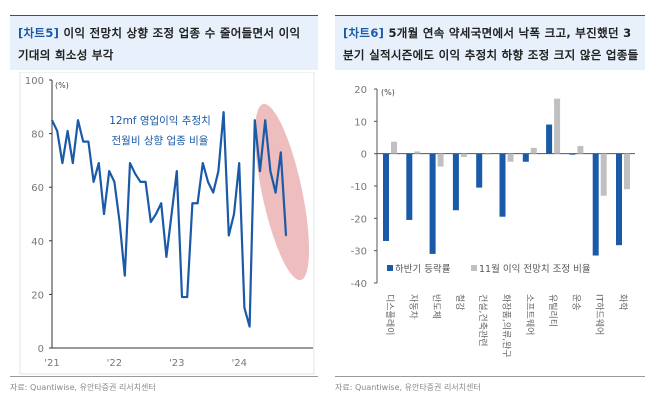  What do you see at coordinates (51, 363) in the screenshot?
I see `x-tick-label: '21` at bounding box center [51, 363].